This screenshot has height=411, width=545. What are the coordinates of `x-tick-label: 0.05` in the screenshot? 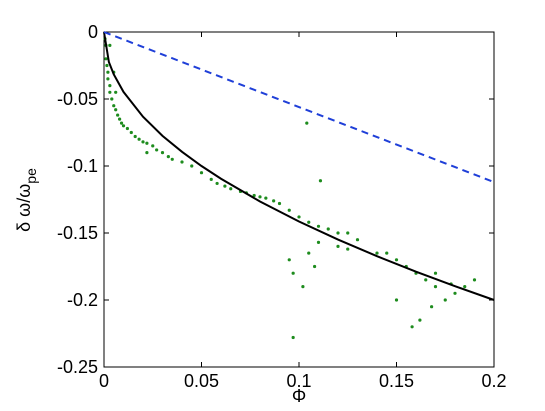 It's located at (201, 381).